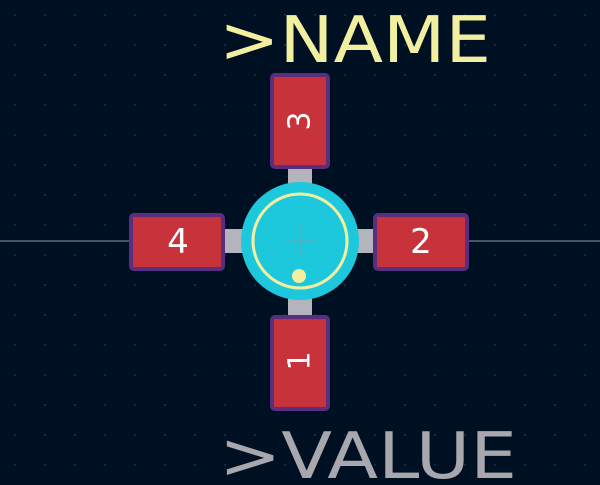 The height and width of the screenshot is (485, 600). Describe the element at coordinates (300, 241) in the screenshot. I see `silkscreen-ring` at that location.